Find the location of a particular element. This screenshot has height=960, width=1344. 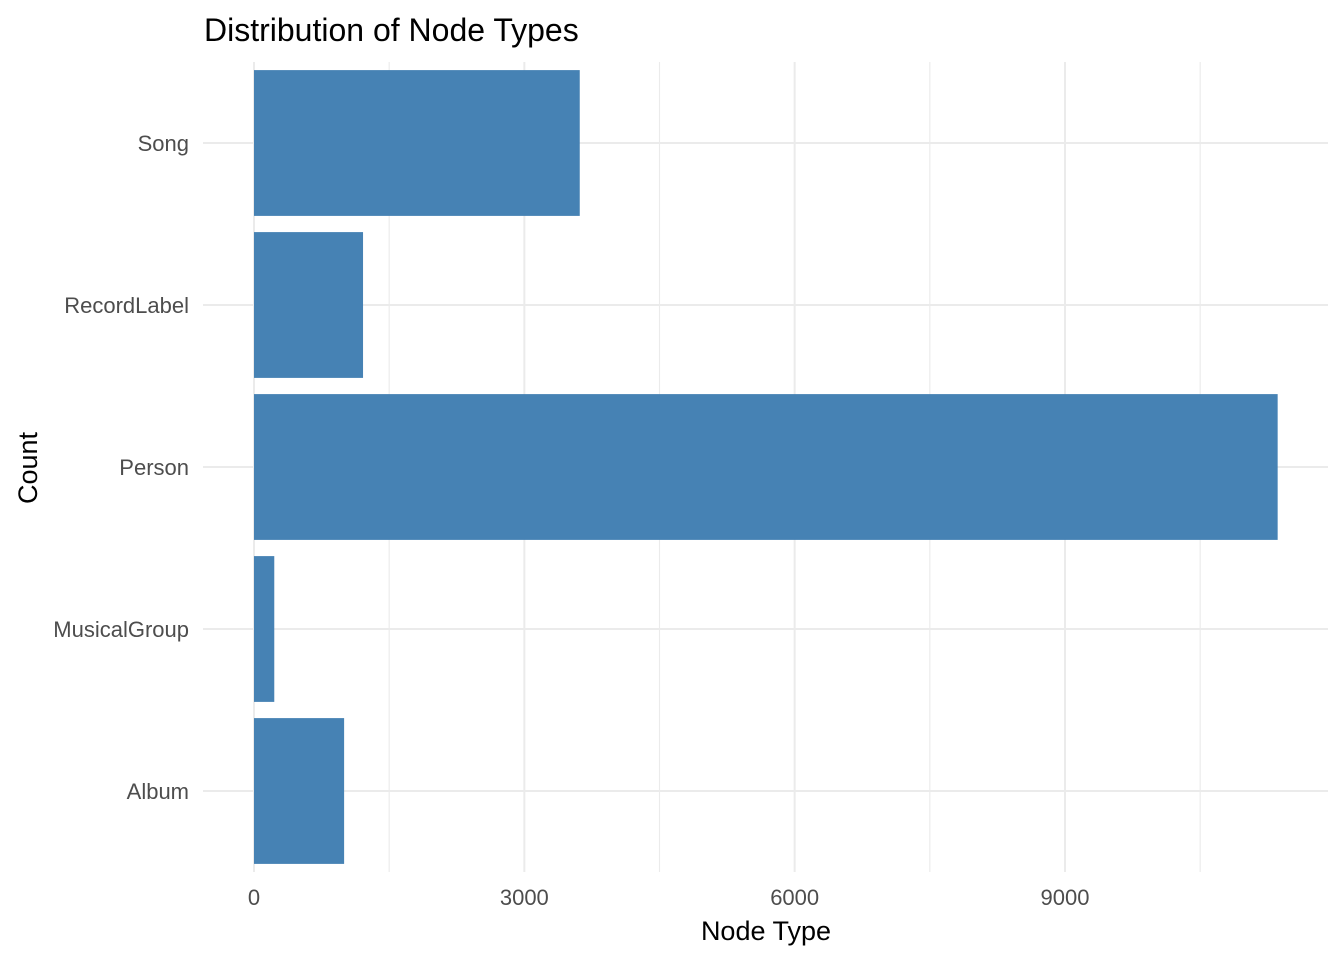

y-tick-label: MusicalGroup is located at coordinates (121, 629).